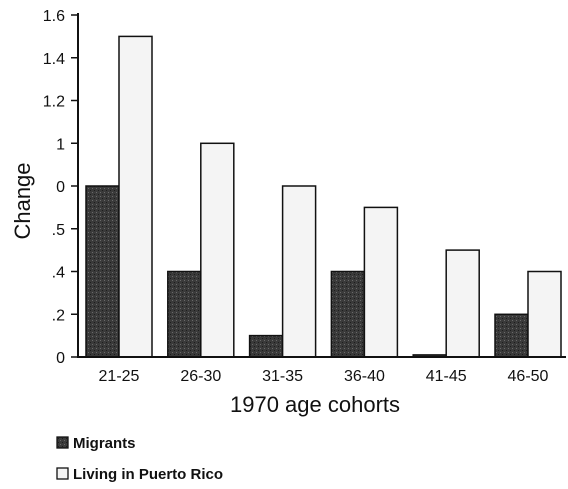  I want to click on x-tick-label: 21-25, so click(119, 376).